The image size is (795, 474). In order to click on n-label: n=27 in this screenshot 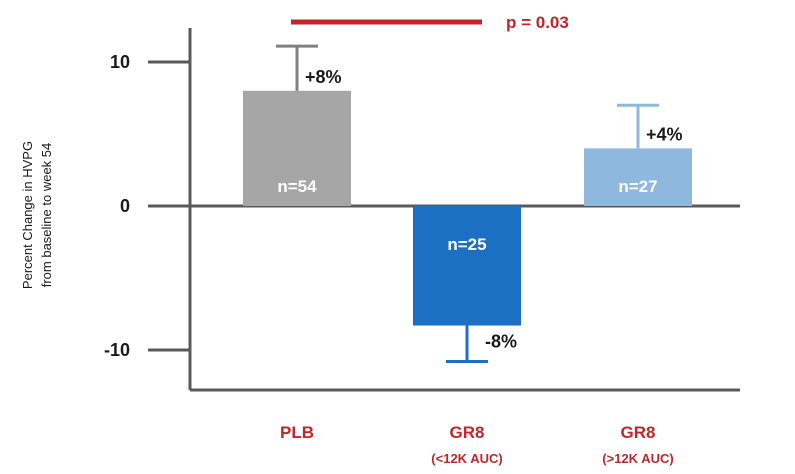, I will do `click(637, 186)`.